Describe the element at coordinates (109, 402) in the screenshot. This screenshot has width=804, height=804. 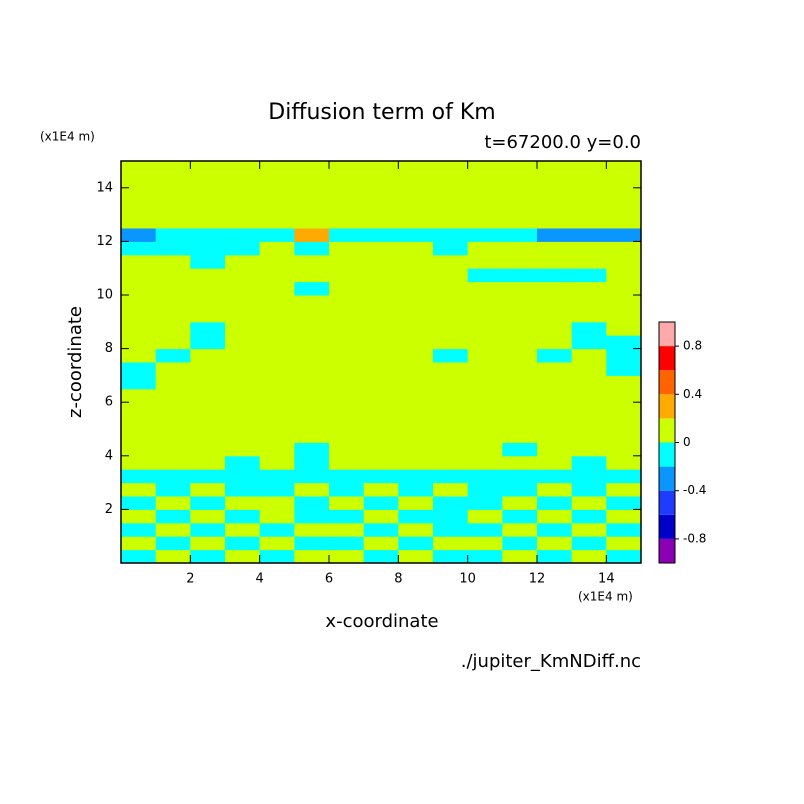
I see `y-tick-label: 6` at that location.